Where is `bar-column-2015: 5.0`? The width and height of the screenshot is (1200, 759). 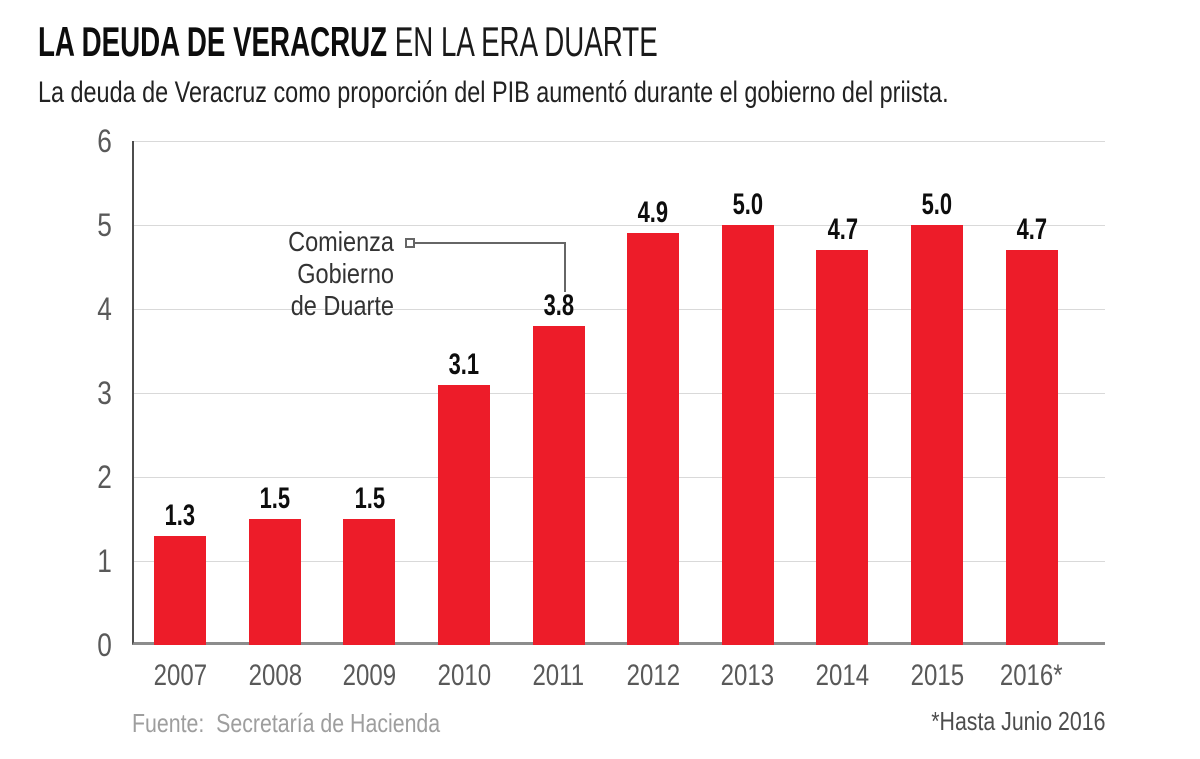
bar-column-2015: 5.0 is located at coordinates (937, 393).